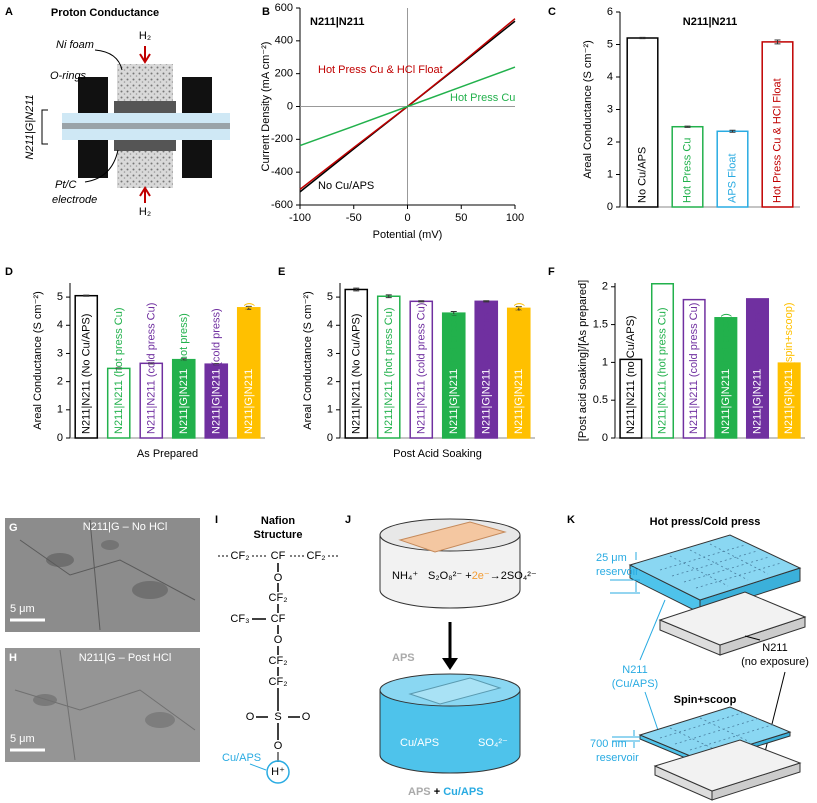 This screenshot has width=817, height=803. Describe the element at coordinates (551, 272) in the screenshot. I see `panel-label: F` at that location.